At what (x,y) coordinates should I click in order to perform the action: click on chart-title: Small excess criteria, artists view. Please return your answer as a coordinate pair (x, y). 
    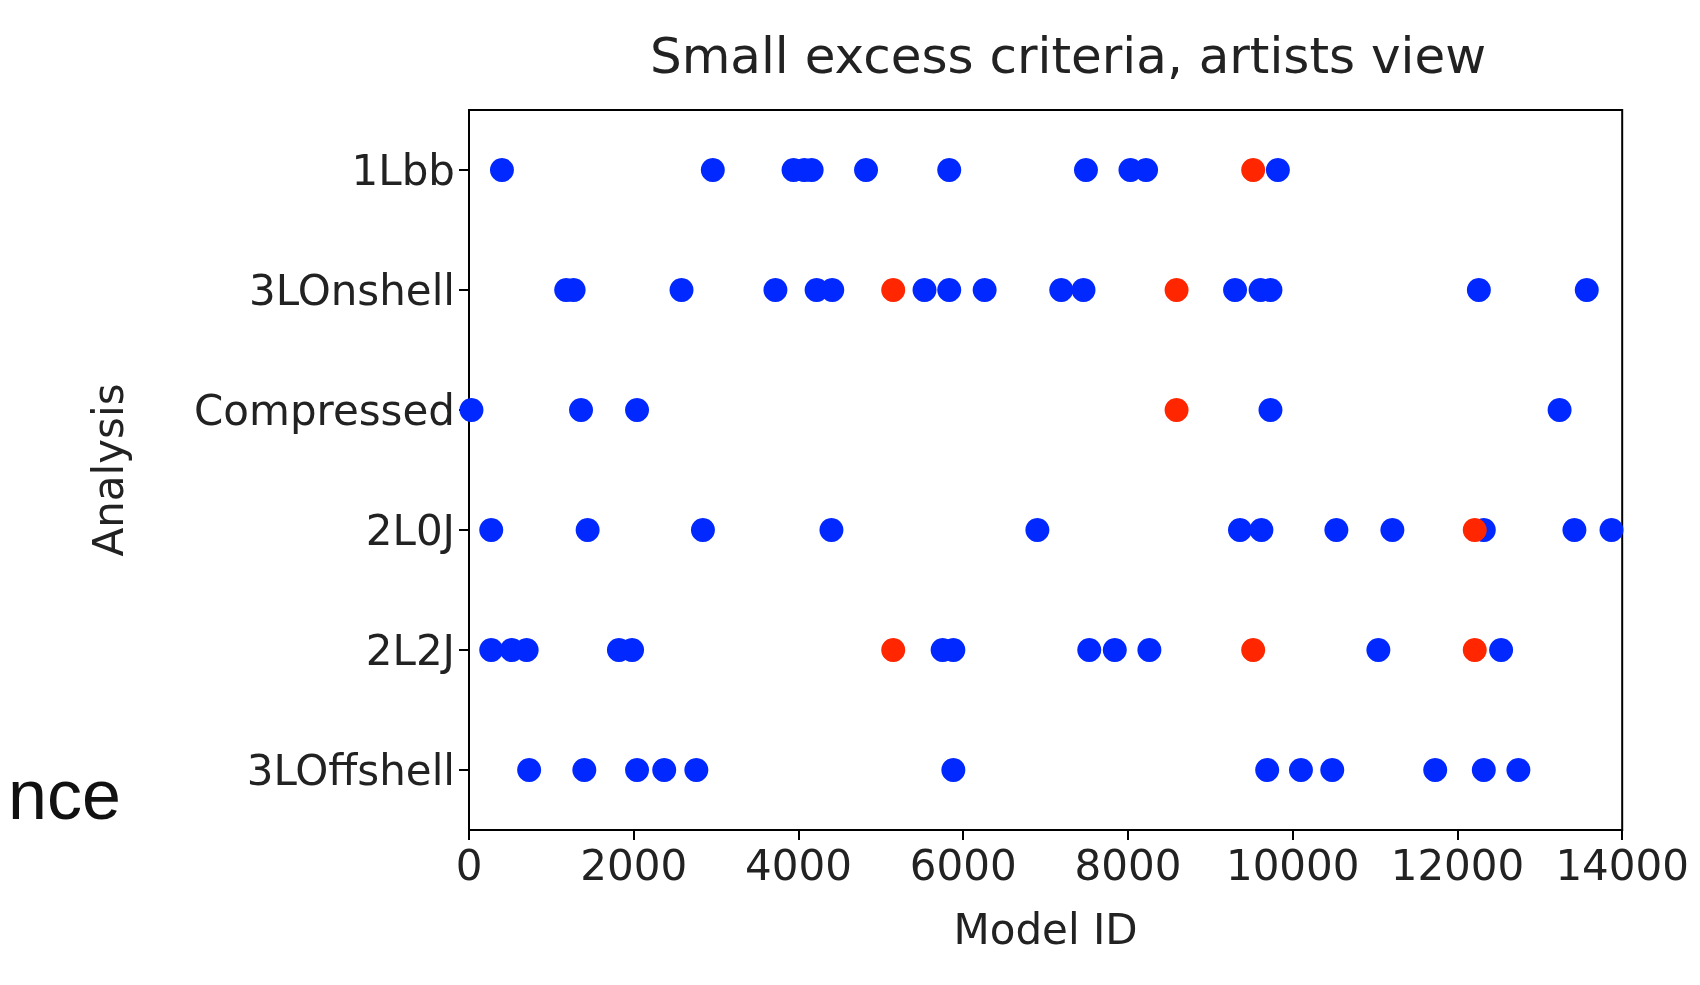
    Looking at the image, I should click on (1068, 56).